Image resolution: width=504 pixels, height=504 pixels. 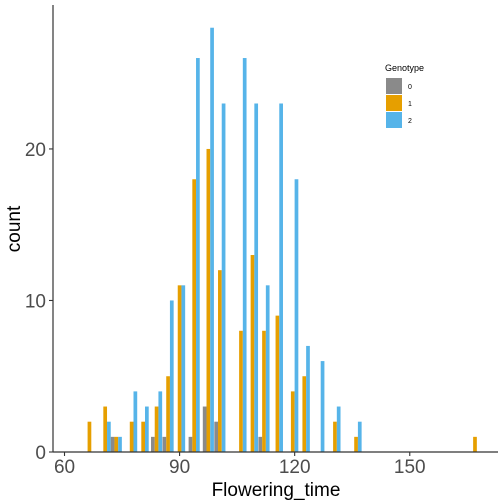 What do you see at coordinates (410, 104) in the screenshot?
I see `legend-label-1: 1` at bounding box center [410, 104].